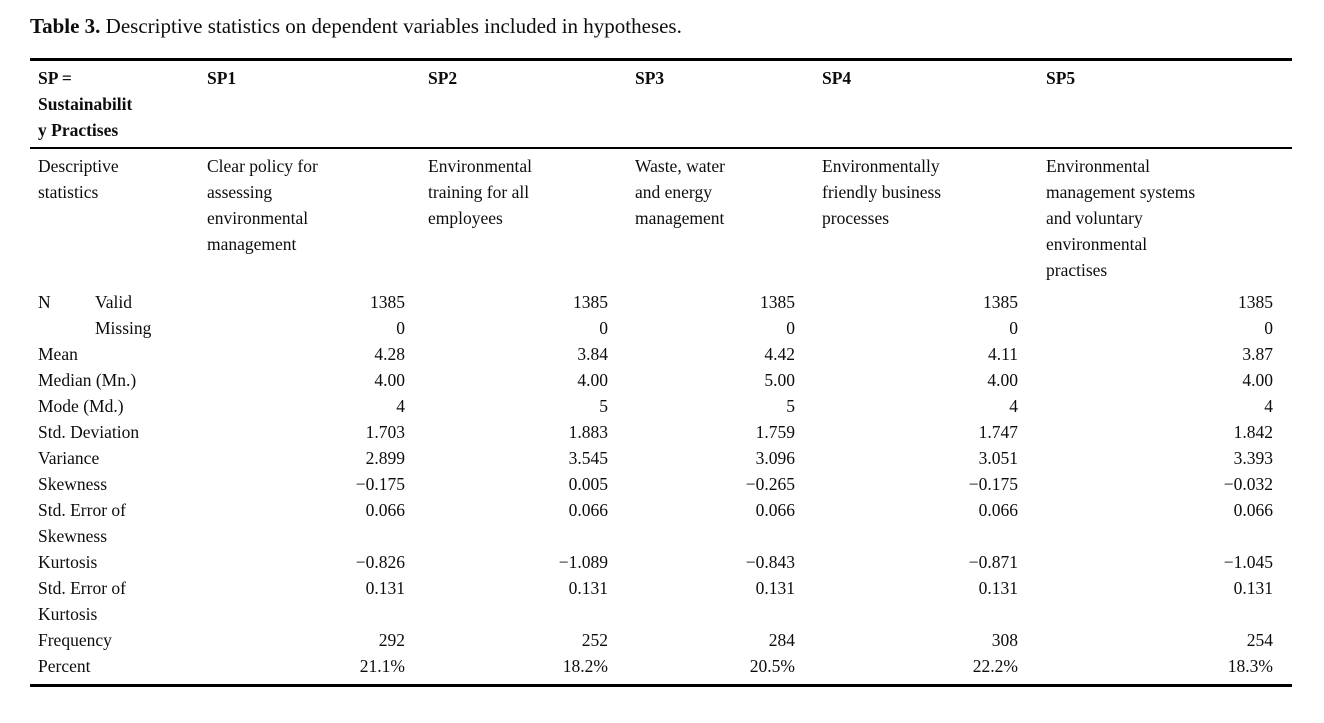  Describe the element at coordinates (585, 666) in the screenshot. I see `cell-sp2: 18.2%` at that location.